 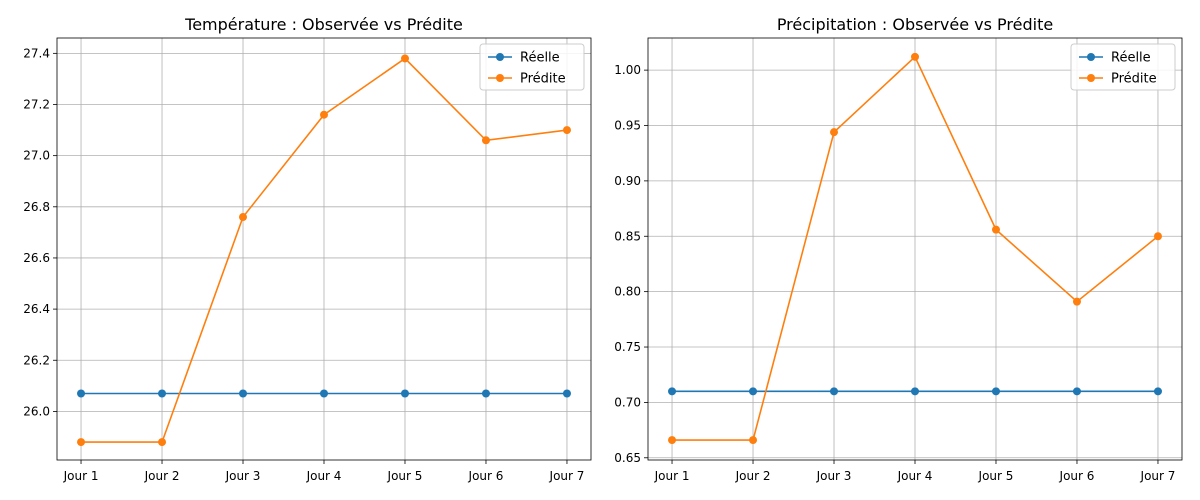 What do you see at coordinates (627, 292) in the screenshot?
I see `y-tick-label: 0.80` at bounding box center [627, 292].